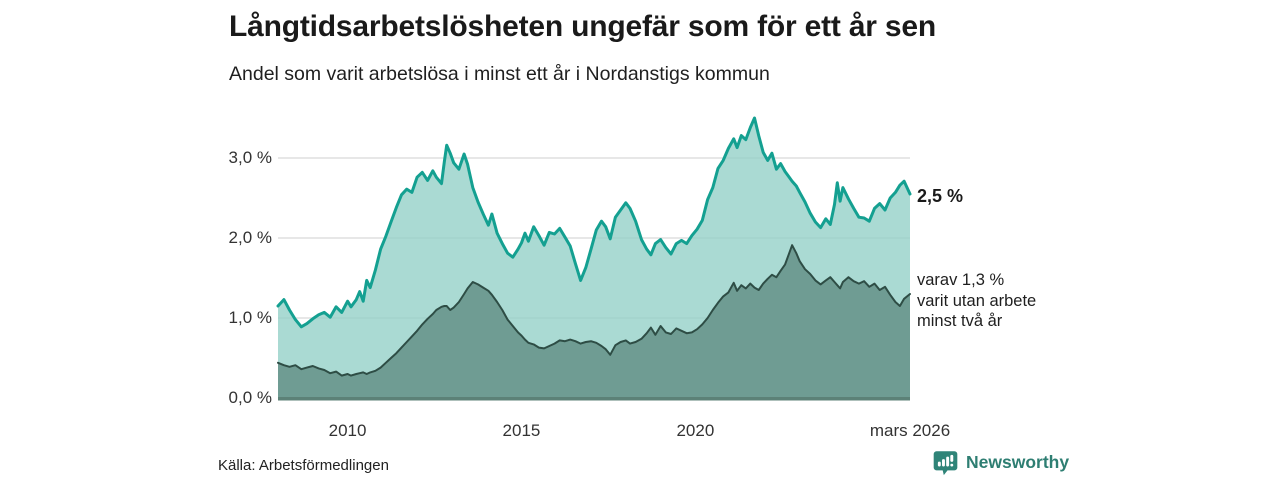 Image resolution: width=1280 pixels, height=480 pixels. I want to click on y-tick-label: 0,0 %, so click(250, 397).